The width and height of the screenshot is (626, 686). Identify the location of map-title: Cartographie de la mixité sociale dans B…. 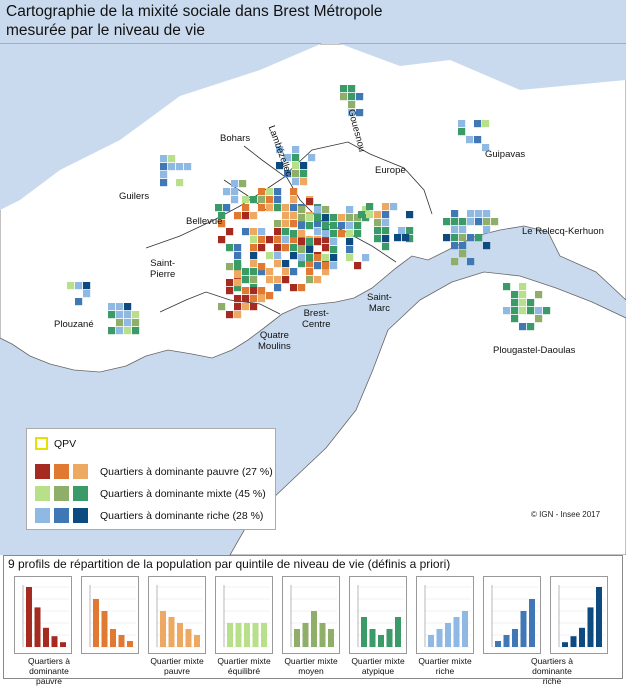
(194, 21).